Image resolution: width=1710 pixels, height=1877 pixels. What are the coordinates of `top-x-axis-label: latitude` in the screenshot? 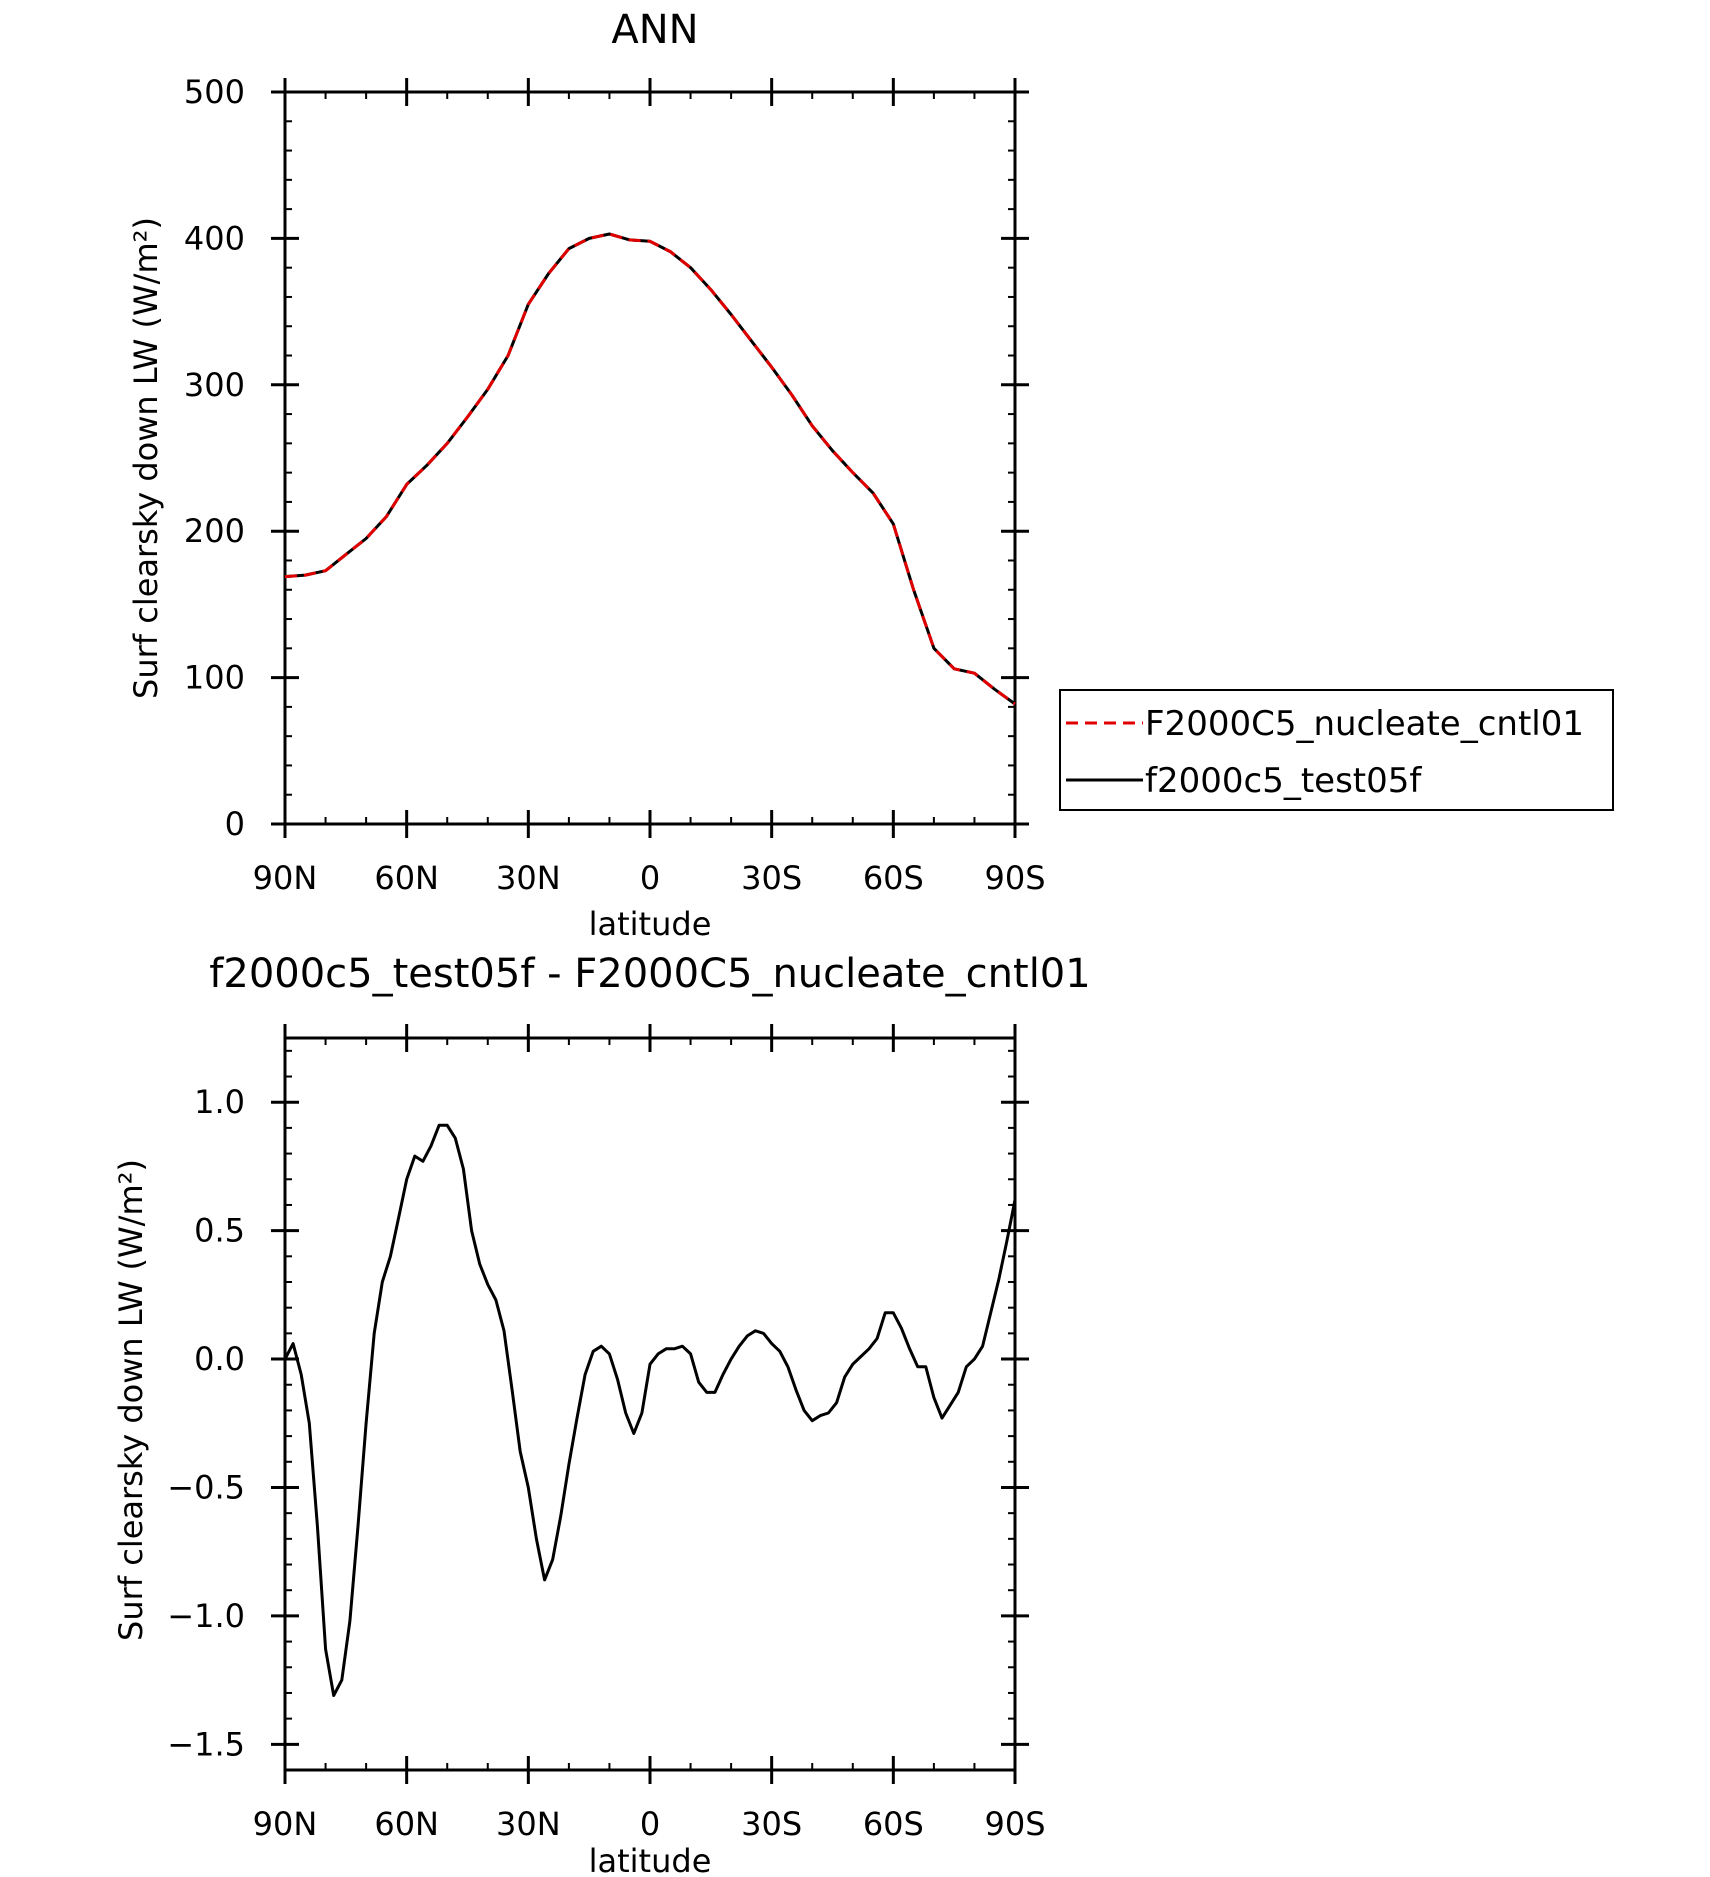 It's located at (650, 924).